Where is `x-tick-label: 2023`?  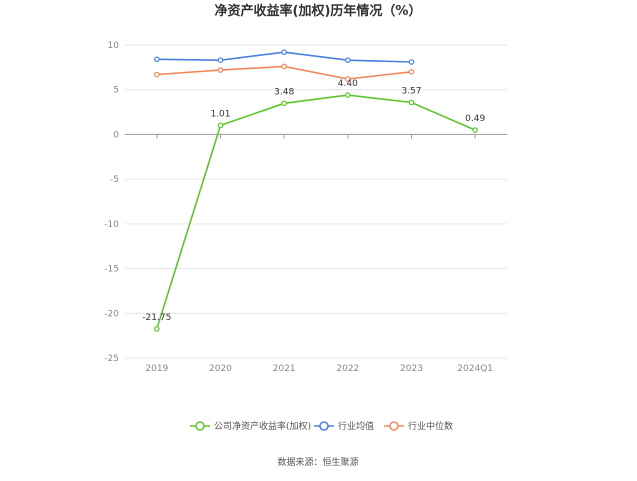 x-tick-label: 2023 is located at coordinates (411, 369).